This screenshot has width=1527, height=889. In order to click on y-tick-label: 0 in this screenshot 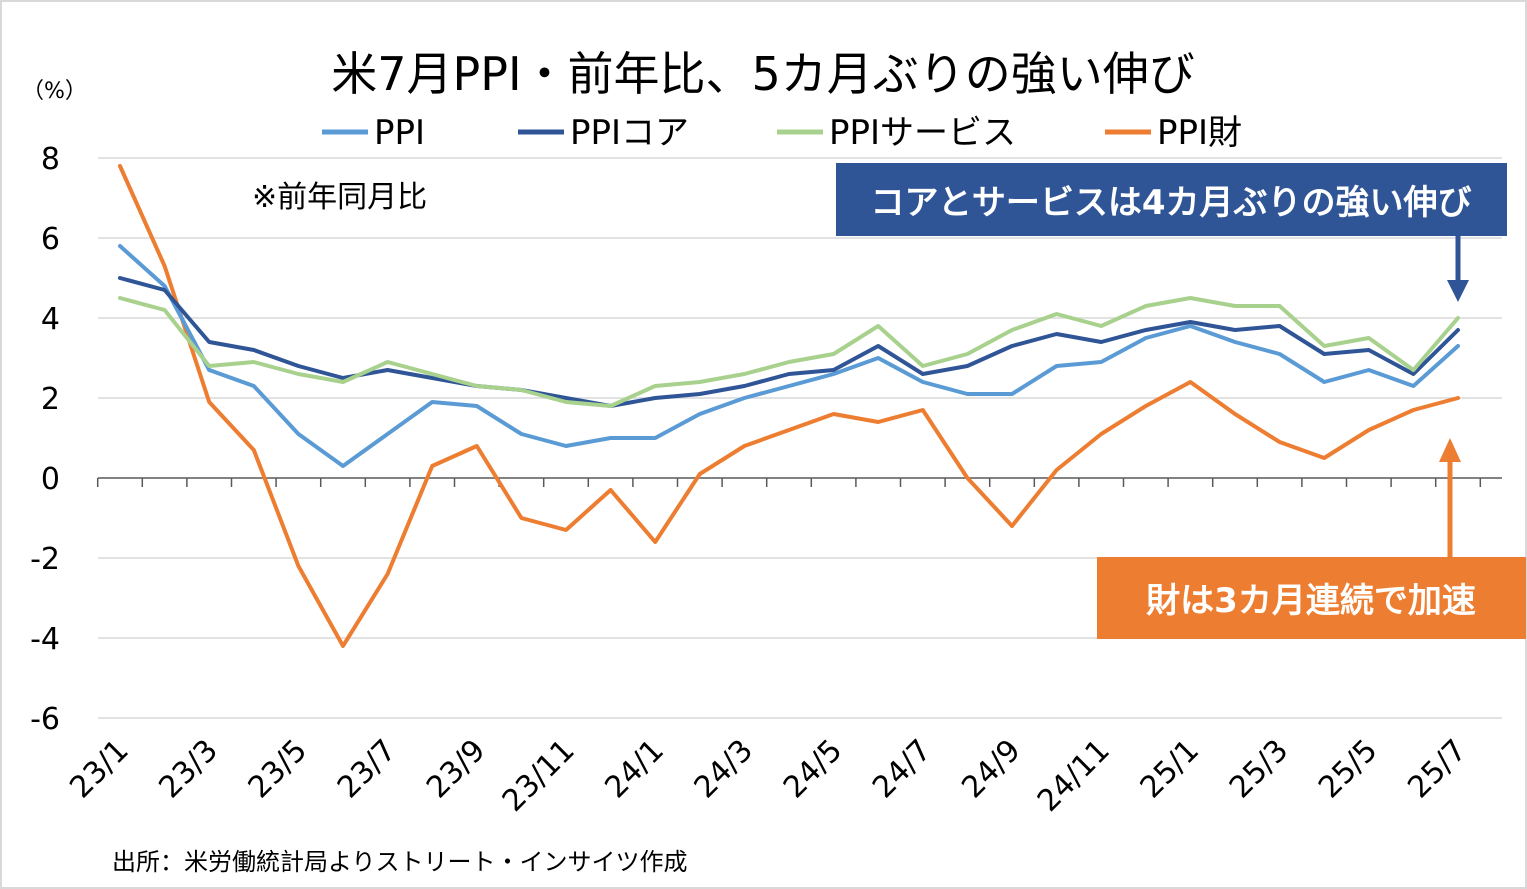, I will do `click(50, 479)`.